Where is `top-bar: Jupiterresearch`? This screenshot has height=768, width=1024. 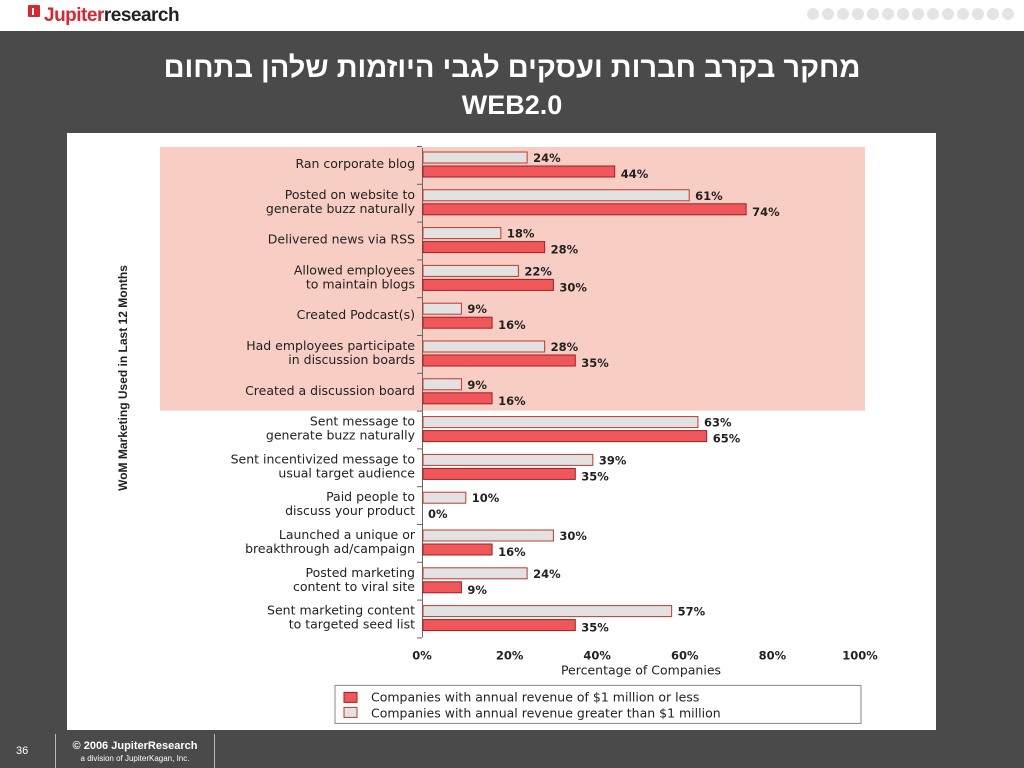
top-bar: Jupiterresearch is located at coordinates (512, 15).